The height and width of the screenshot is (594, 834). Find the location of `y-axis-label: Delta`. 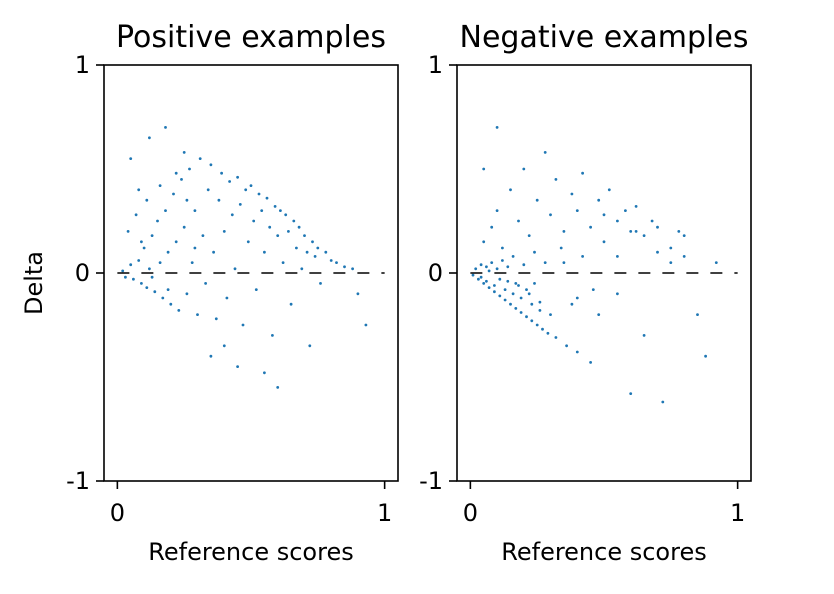

y-axis-label: Delta is located at coordinates (34, 283).